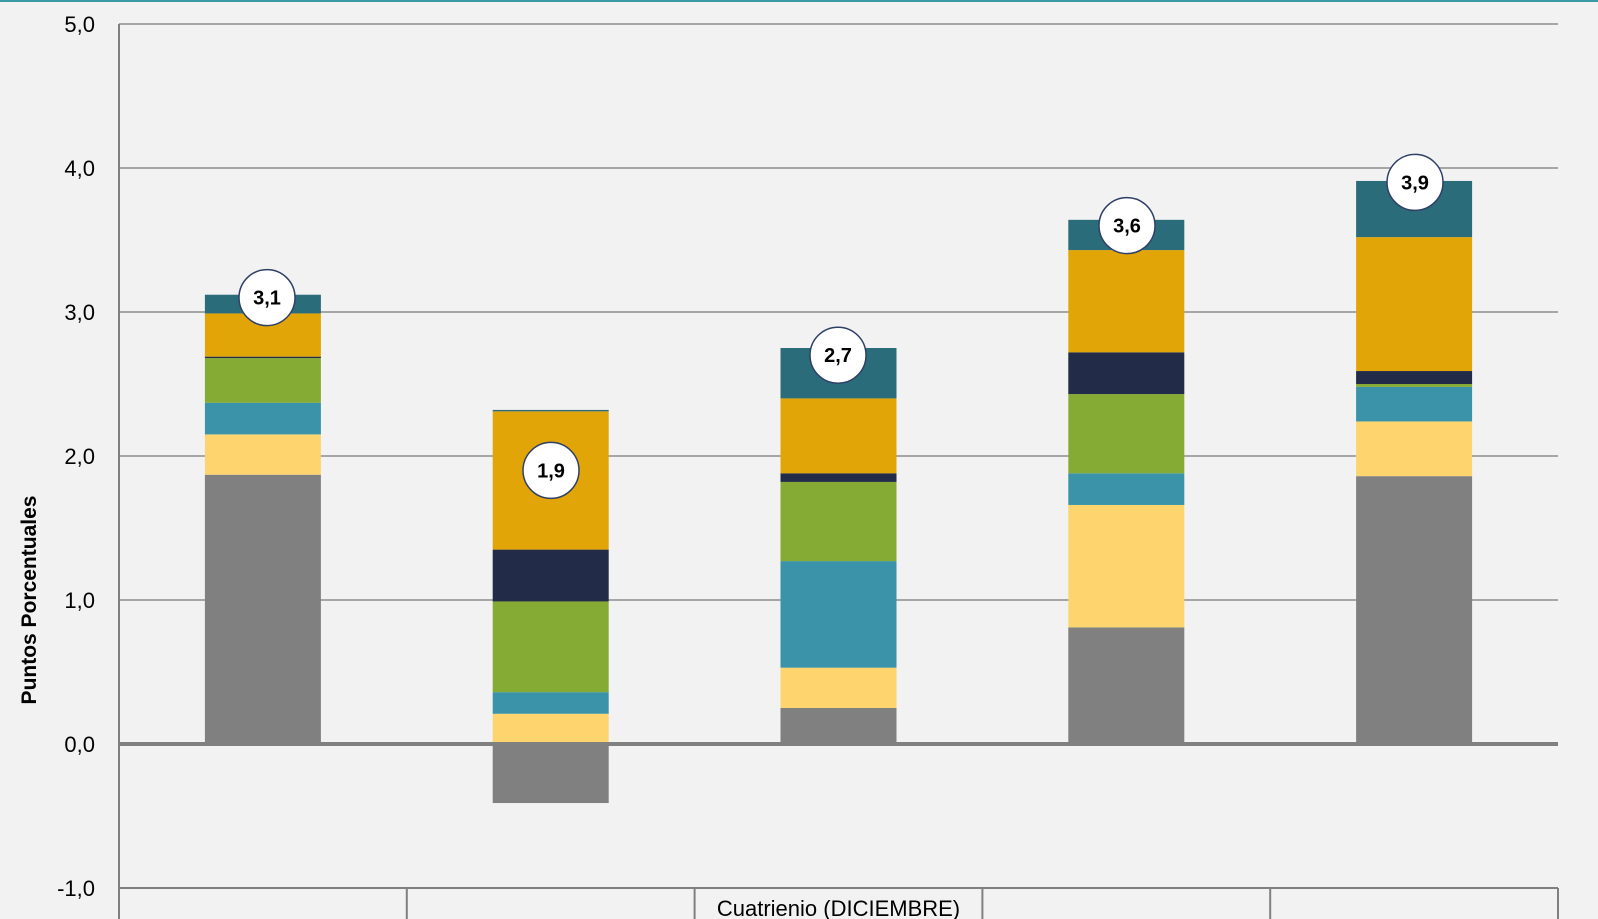  I want to click on total-label: 3,9, so click(1415, 183).